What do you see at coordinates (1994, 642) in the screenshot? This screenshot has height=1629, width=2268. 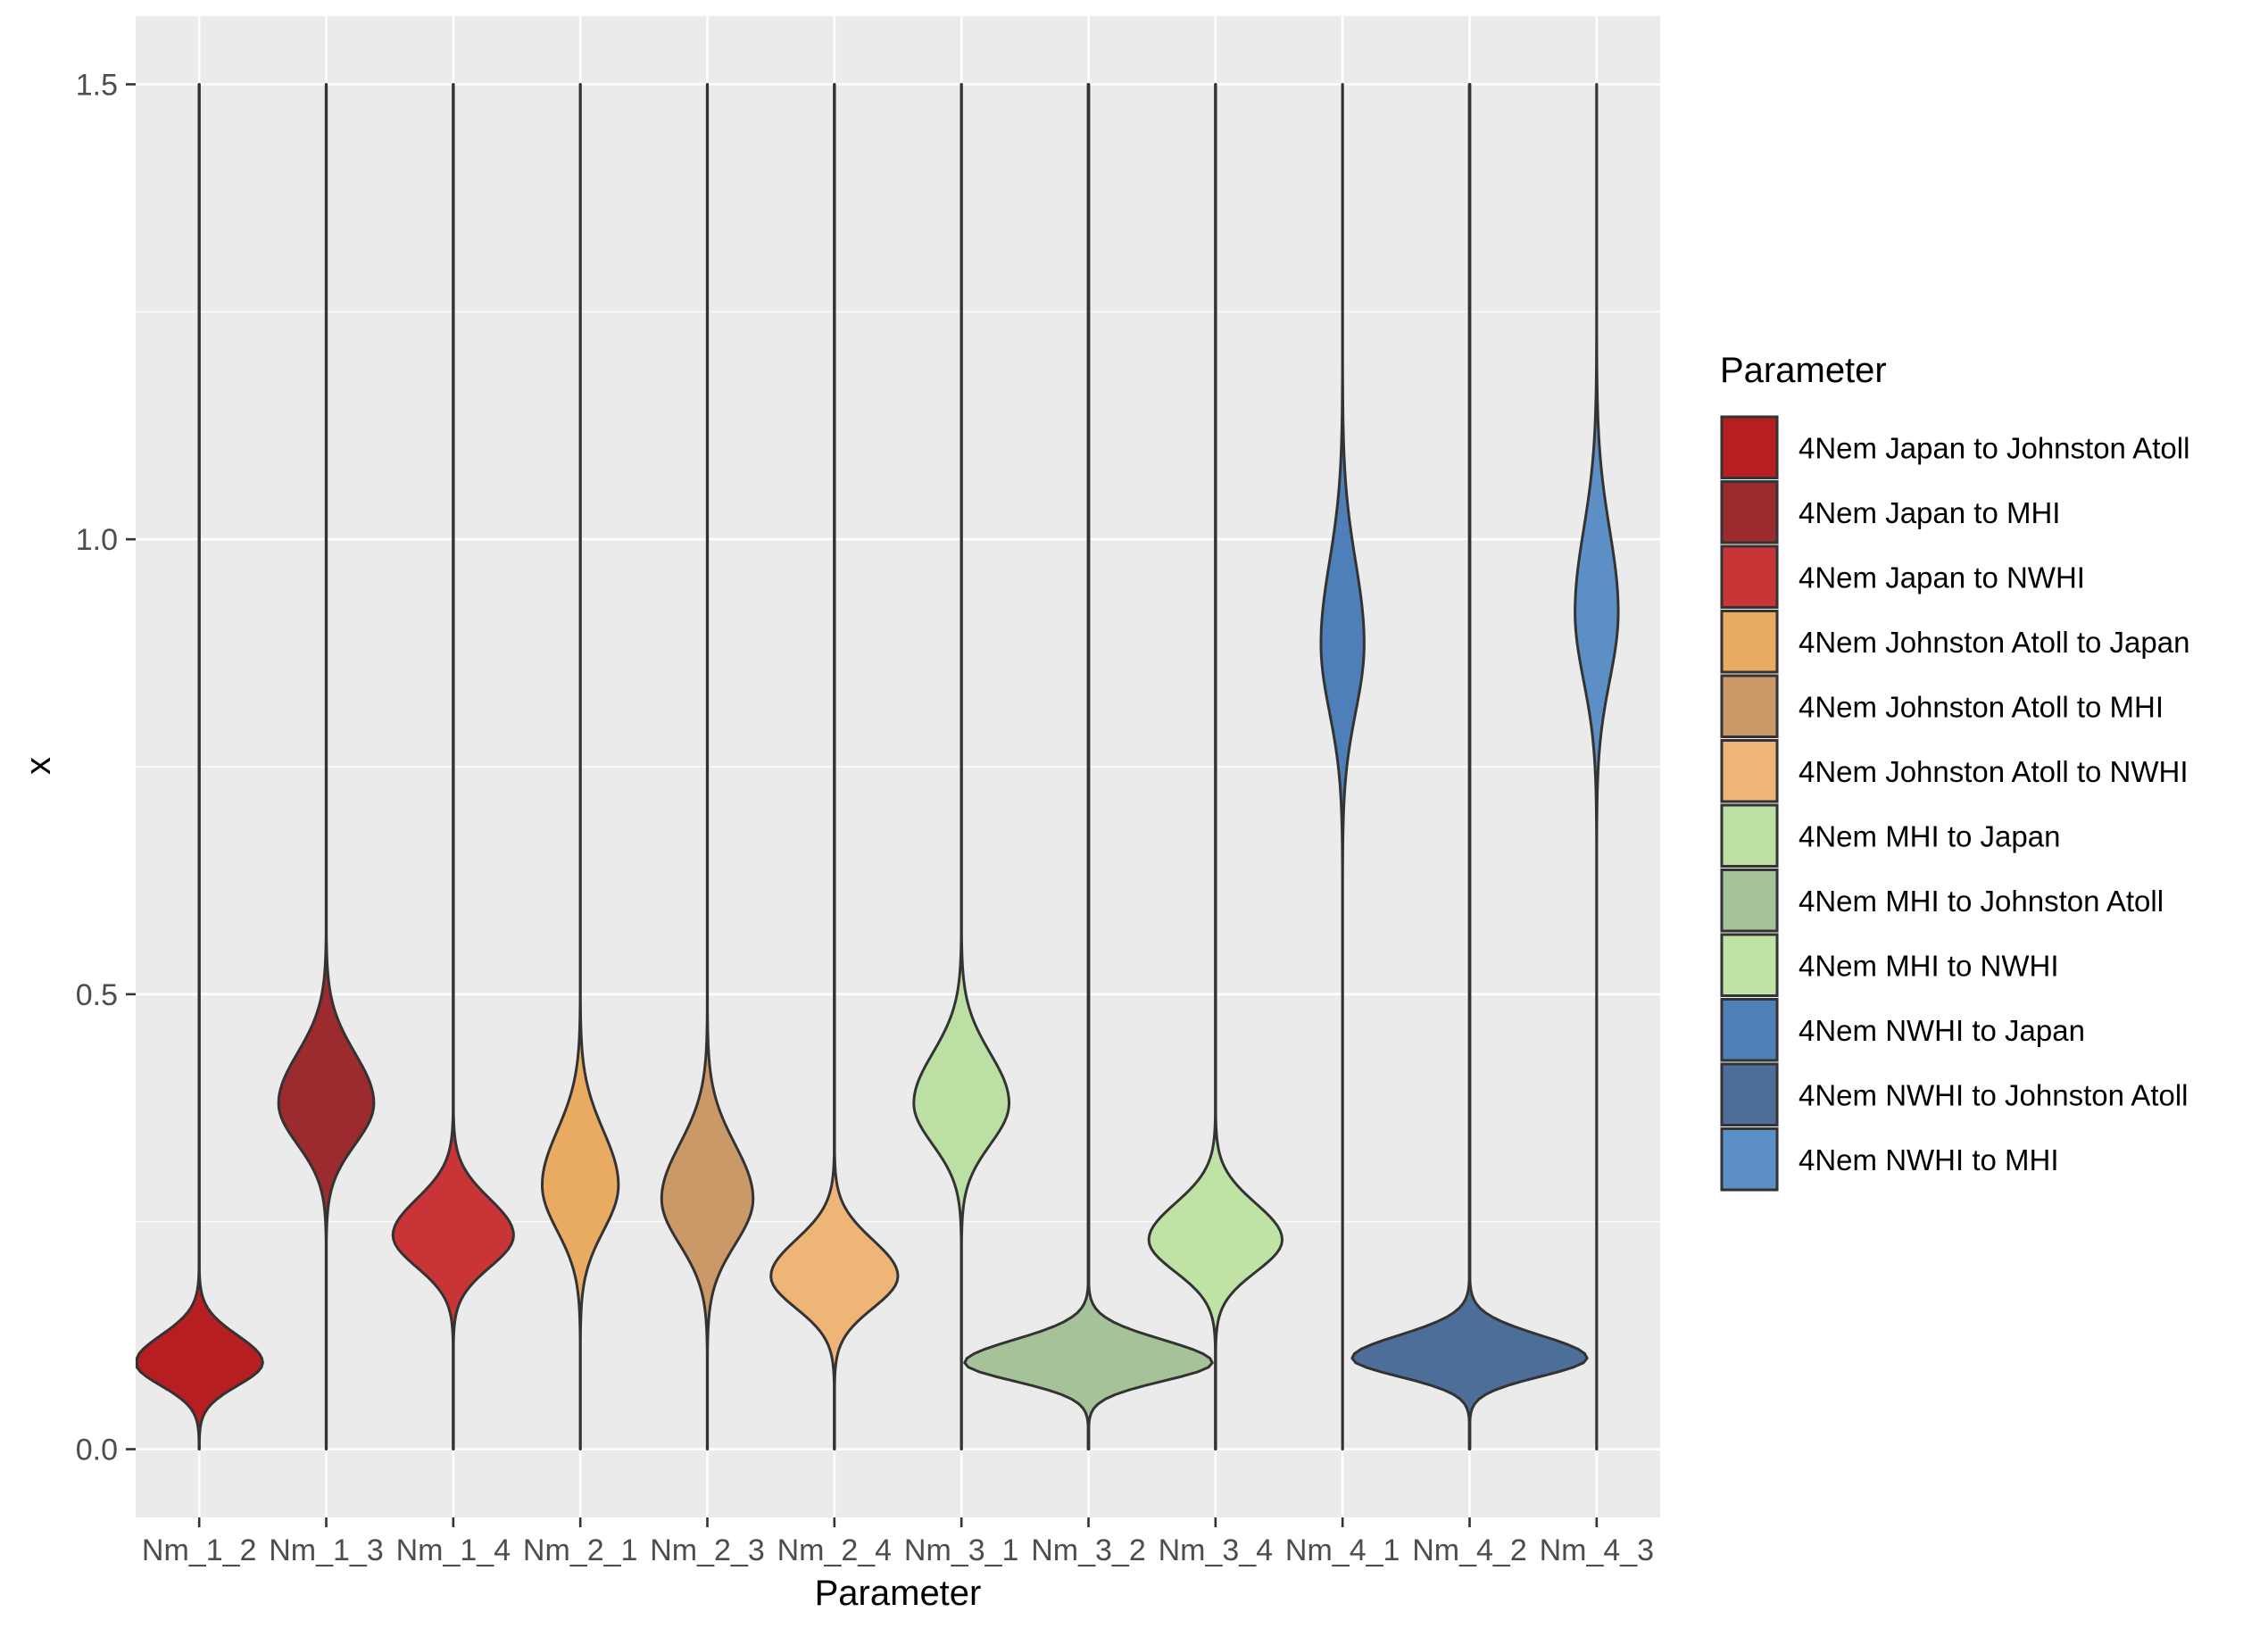 I see `legend-label: 4Nem Johnston Atoll to Japan` at bounding box center [1994, 642].